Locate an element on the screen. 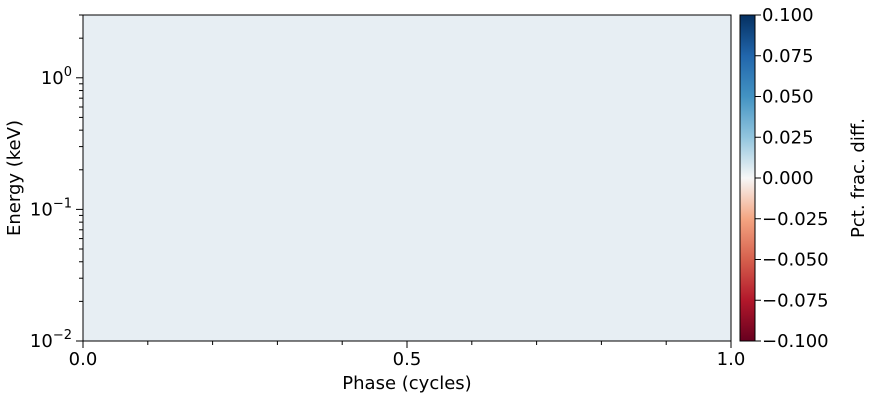  colorbar-tick-label: 0.025 is located at coordinates (788, 137).